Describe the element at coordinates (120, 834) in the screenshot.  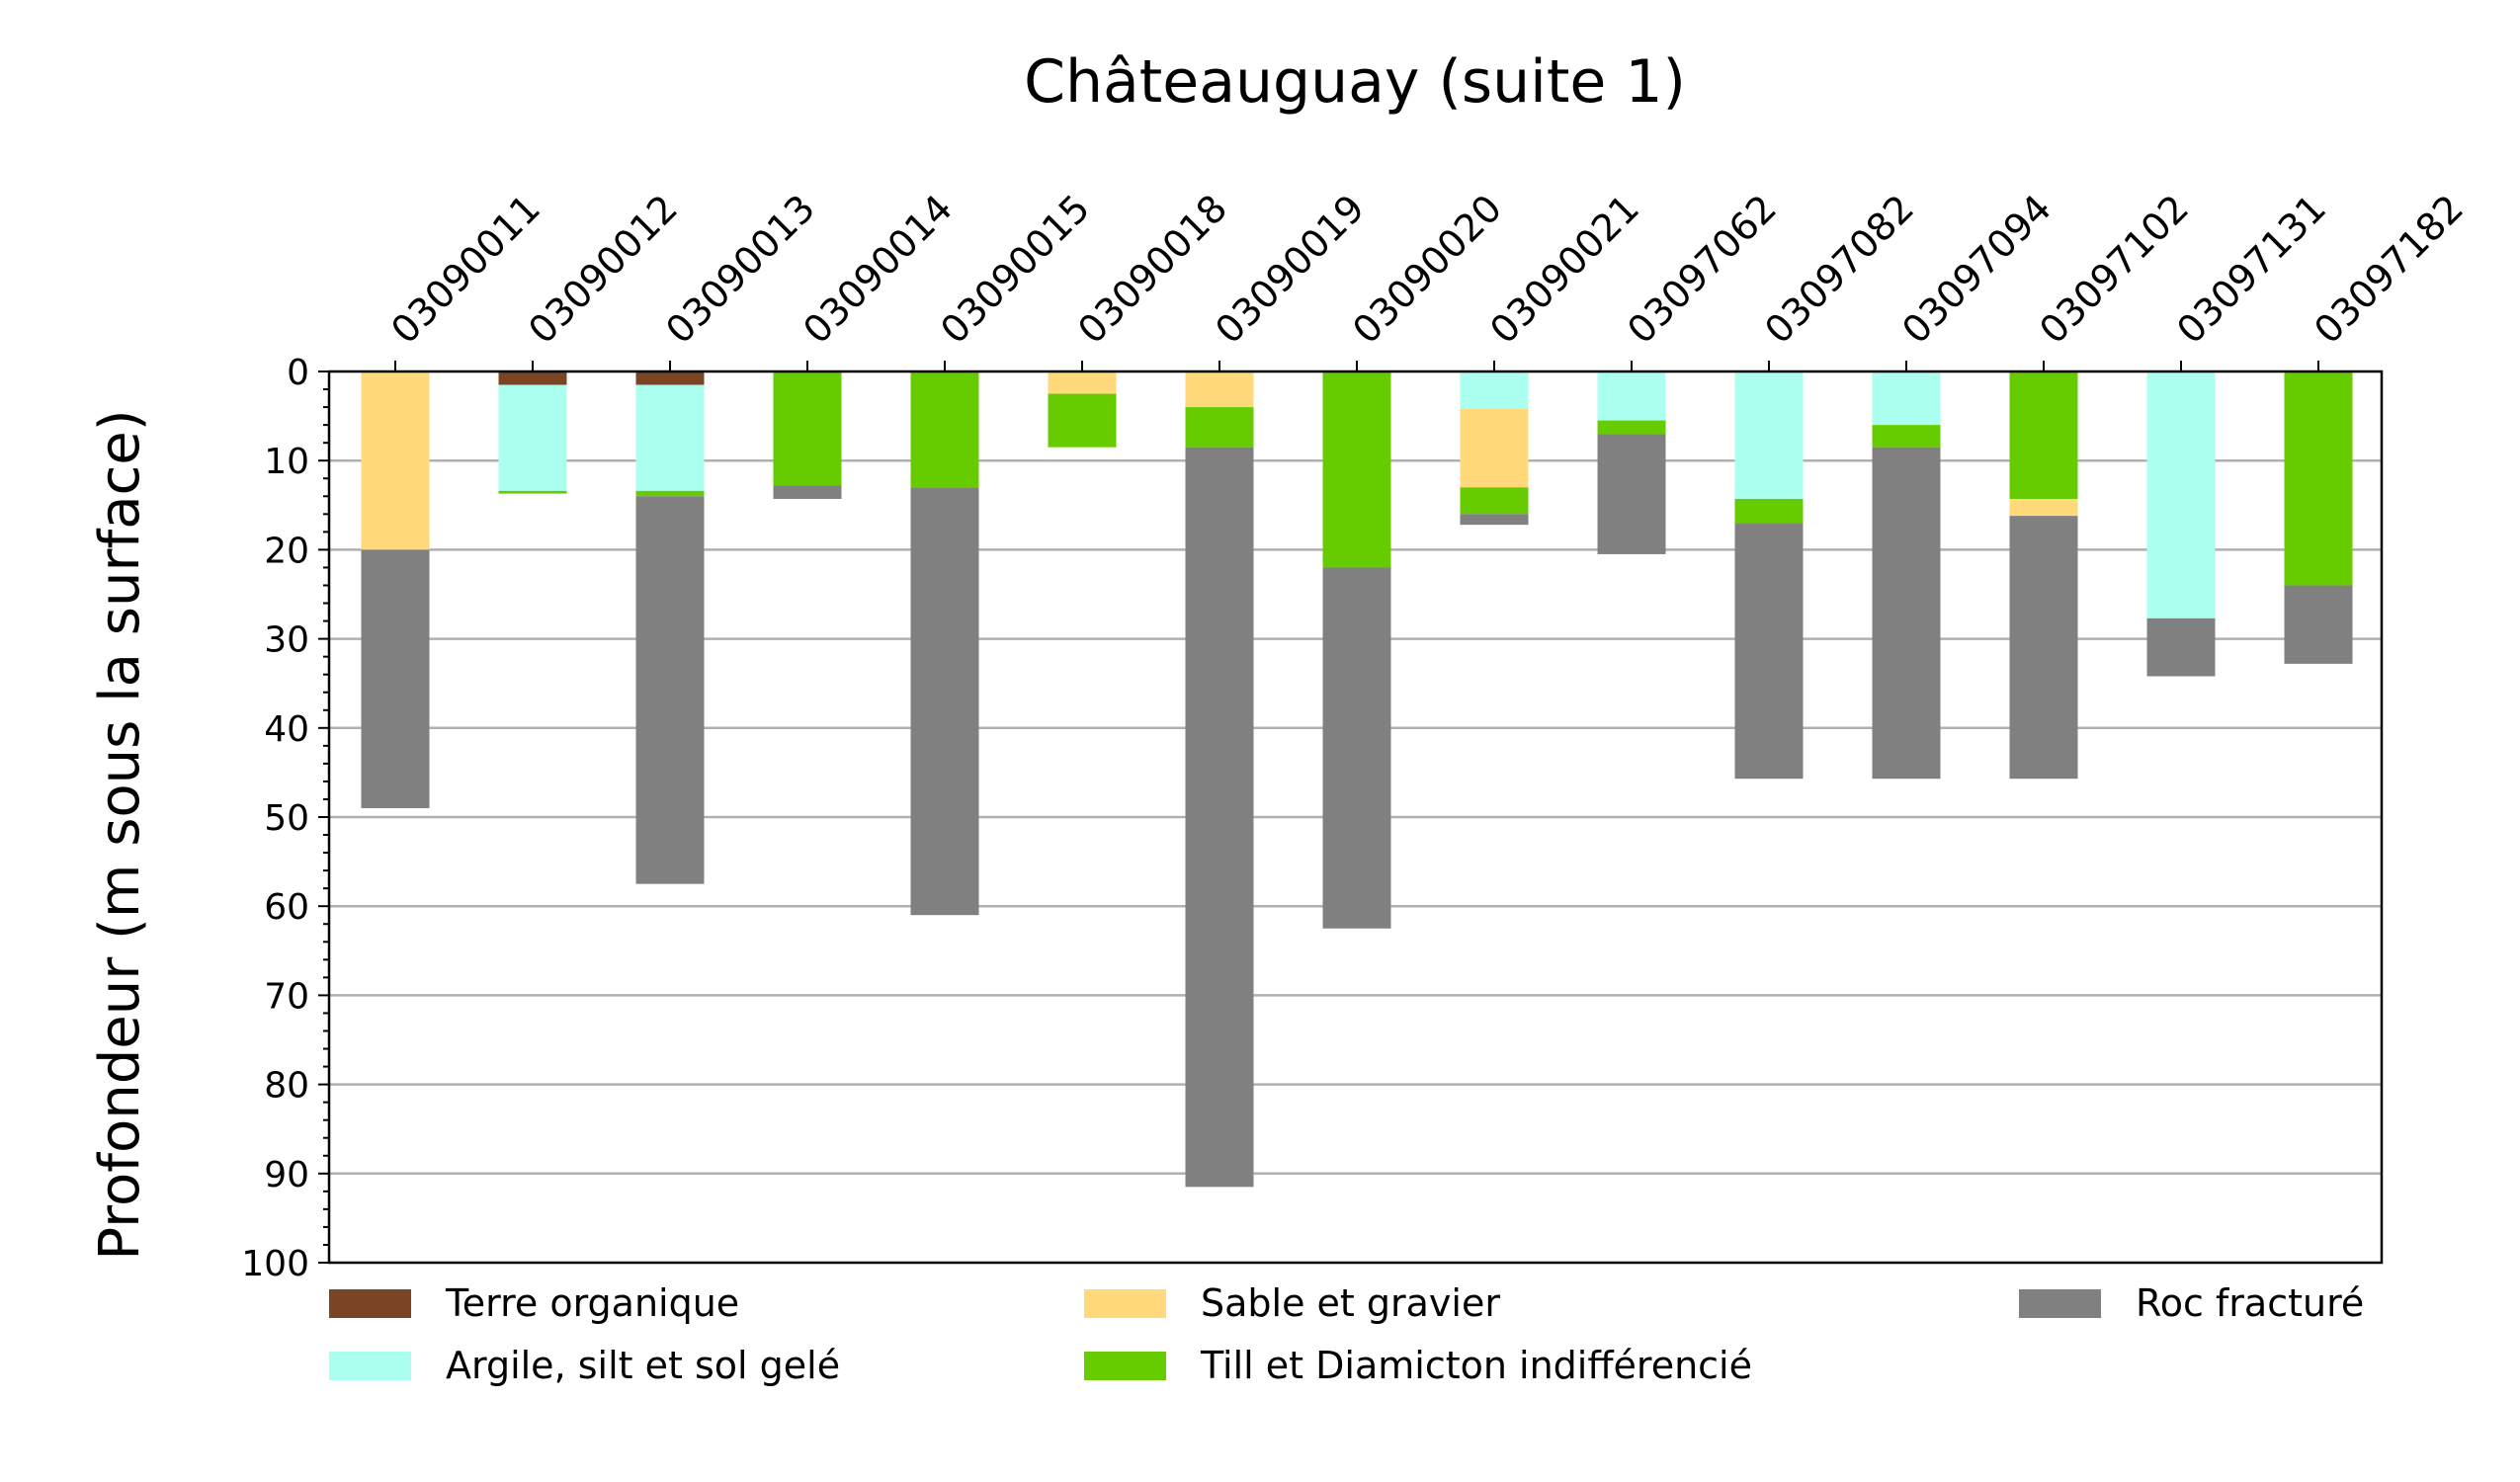
I see `y-axis-label: Profondeur (m sous la surface)` at that location.